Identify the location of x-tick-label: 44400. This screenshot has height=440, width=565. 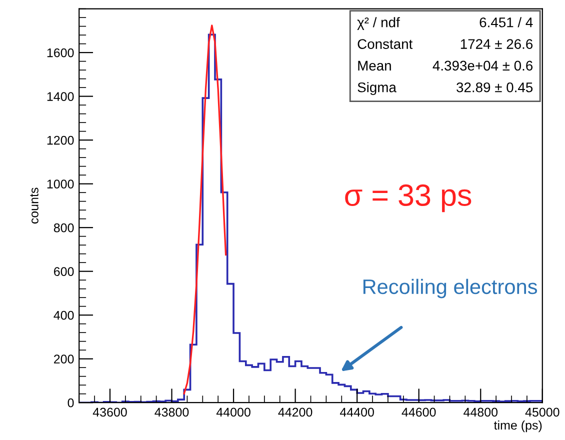
(357, 412).